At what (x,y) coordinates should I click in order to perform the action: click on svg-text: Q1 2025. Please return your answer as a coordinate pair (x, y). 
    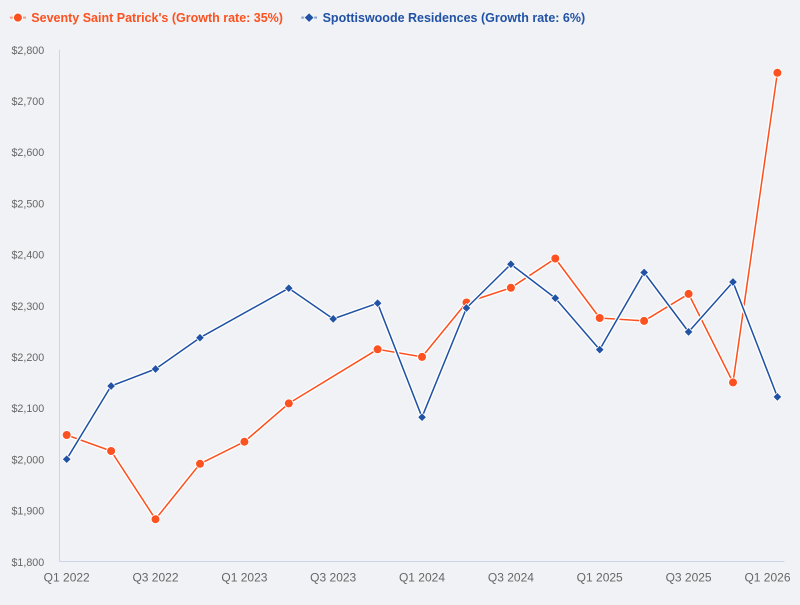
    Looking at the image, I should click on (600, 578).